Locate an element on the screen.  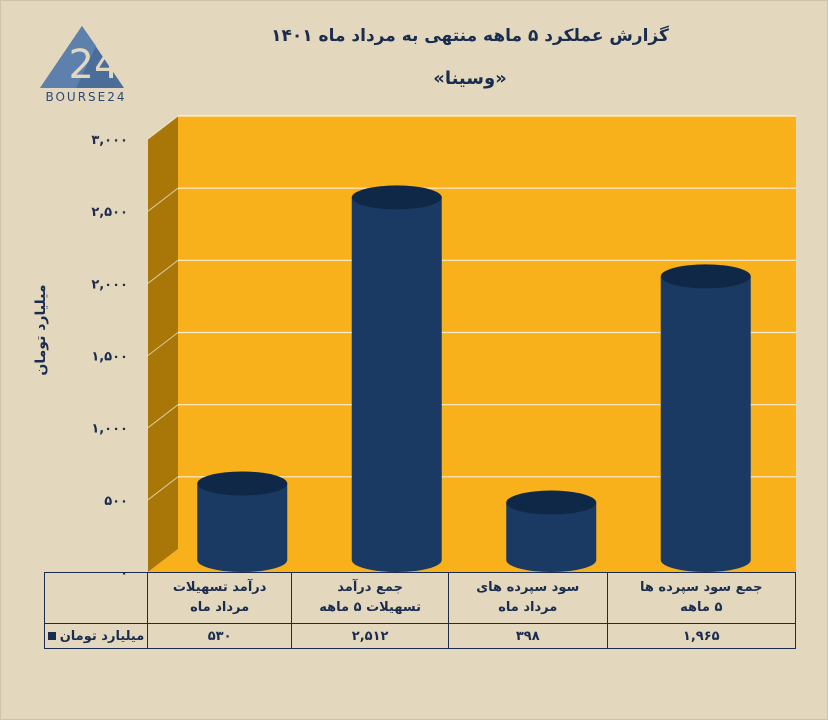
category-cell: جمع درآمد تسهیلات ۵ ماهه is located at coordinates (370, 598).